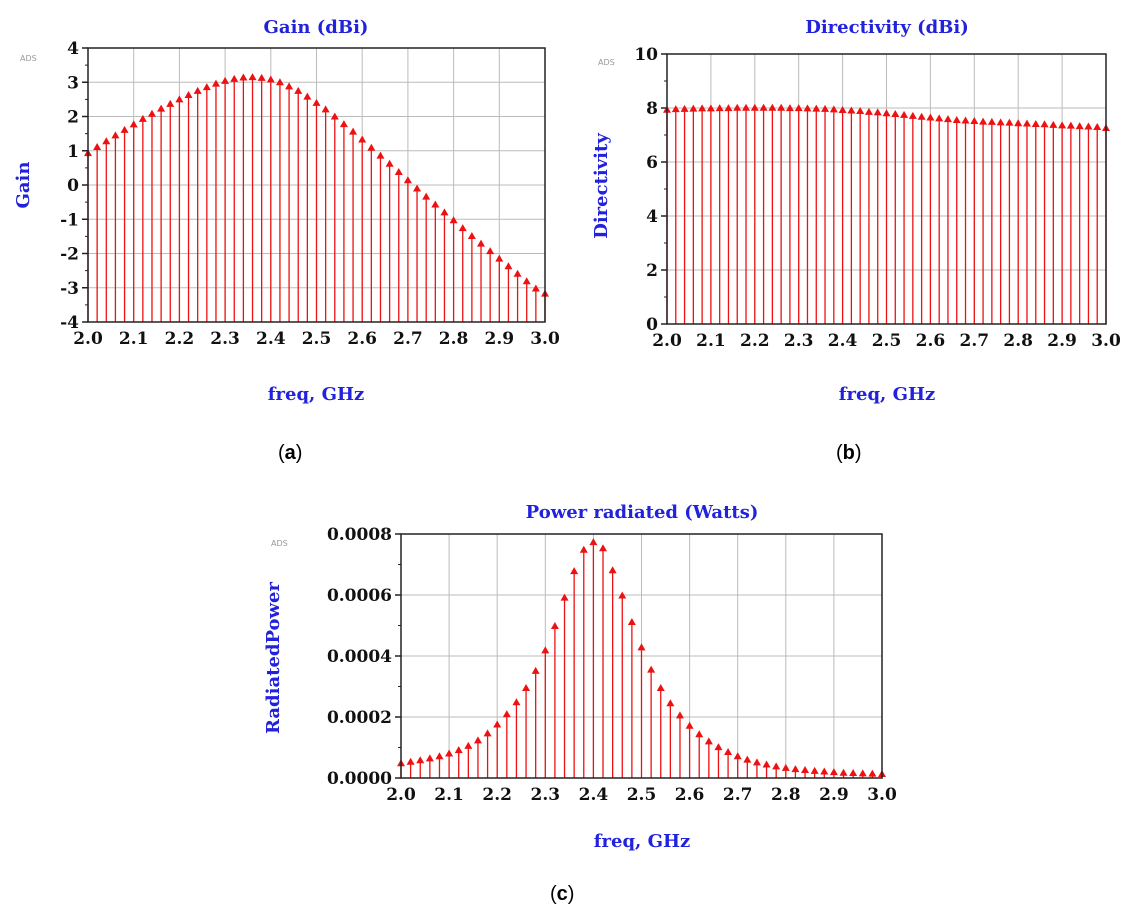 The height and width of the screenshot is (918, 1128). What do you see at coordinates (887, 394) in the screenshot?
I see `directivity-chart-xlabel: freq, GHz` at bounding box center [887, 394].